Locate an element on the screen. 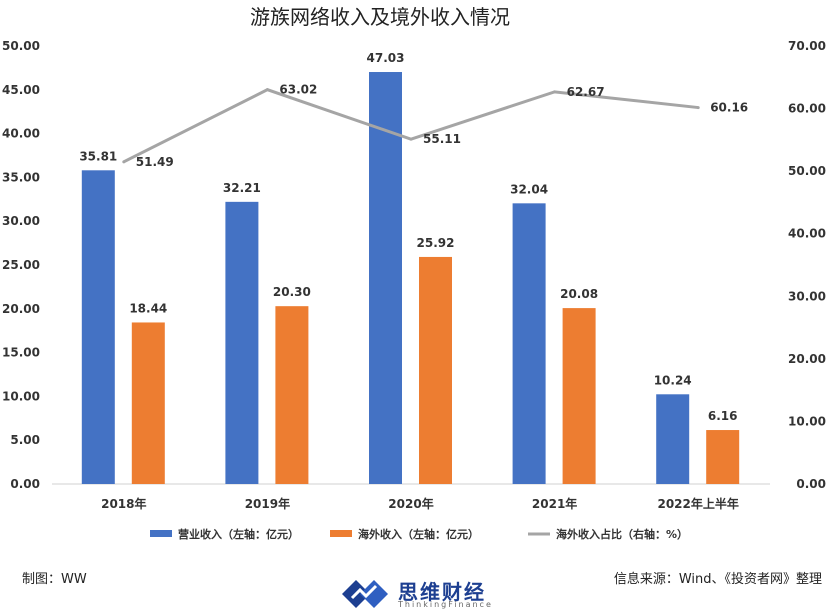 The height and width of the screenshot is (616, 832). chart-title: 游族网络收入及境外收入情况 is located at coordinates (380, 17).